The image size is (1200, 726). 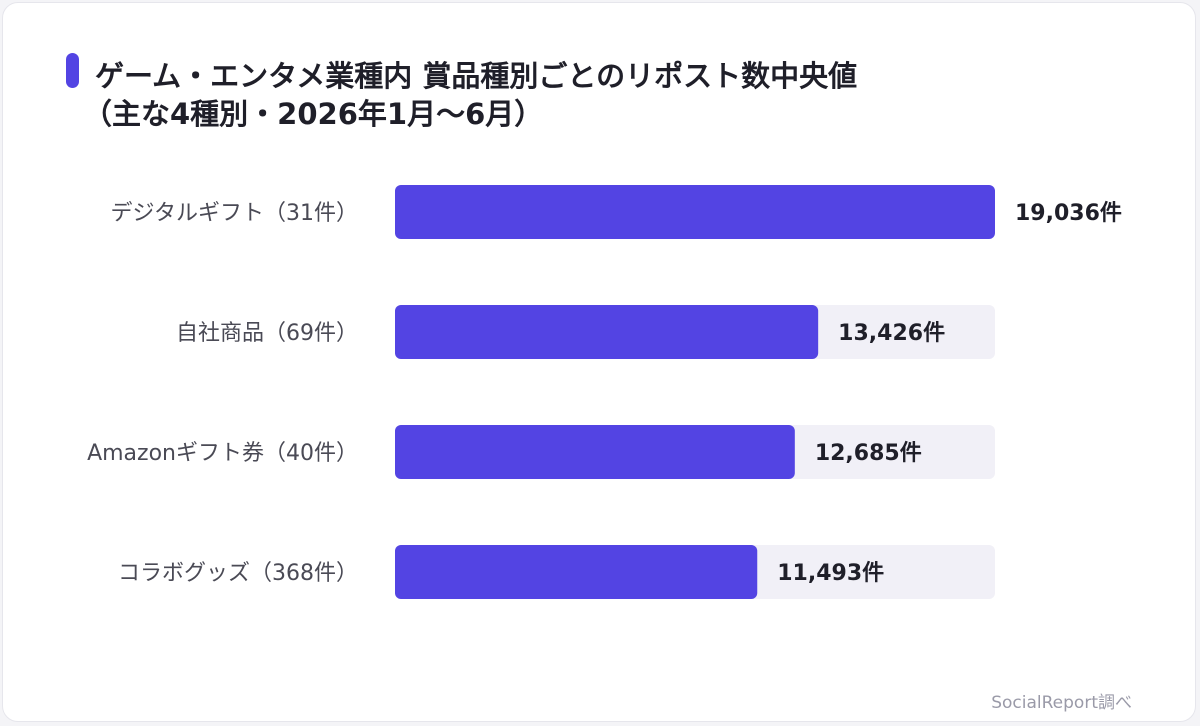 I want to click on value-label: 12,685件, so click(x=868, y=453).